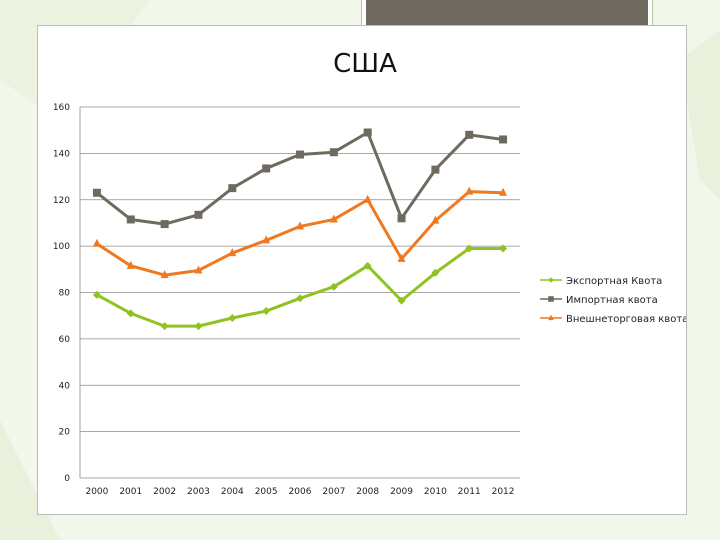  I want to click on y-tick-label: 120, so click(61, 201).